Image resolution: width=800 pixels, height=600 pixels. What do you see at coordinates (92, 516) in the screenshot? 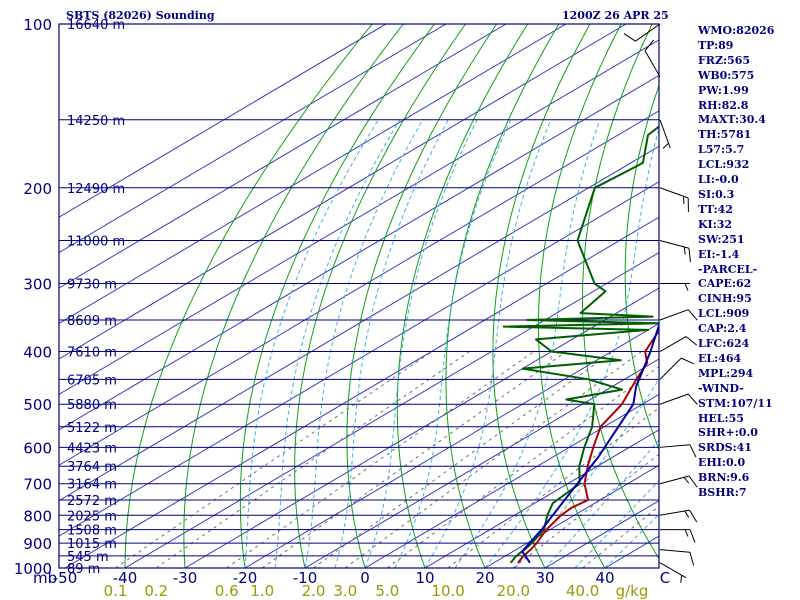
I see `height-label: 2025 m` at bounding box center [92, 516].